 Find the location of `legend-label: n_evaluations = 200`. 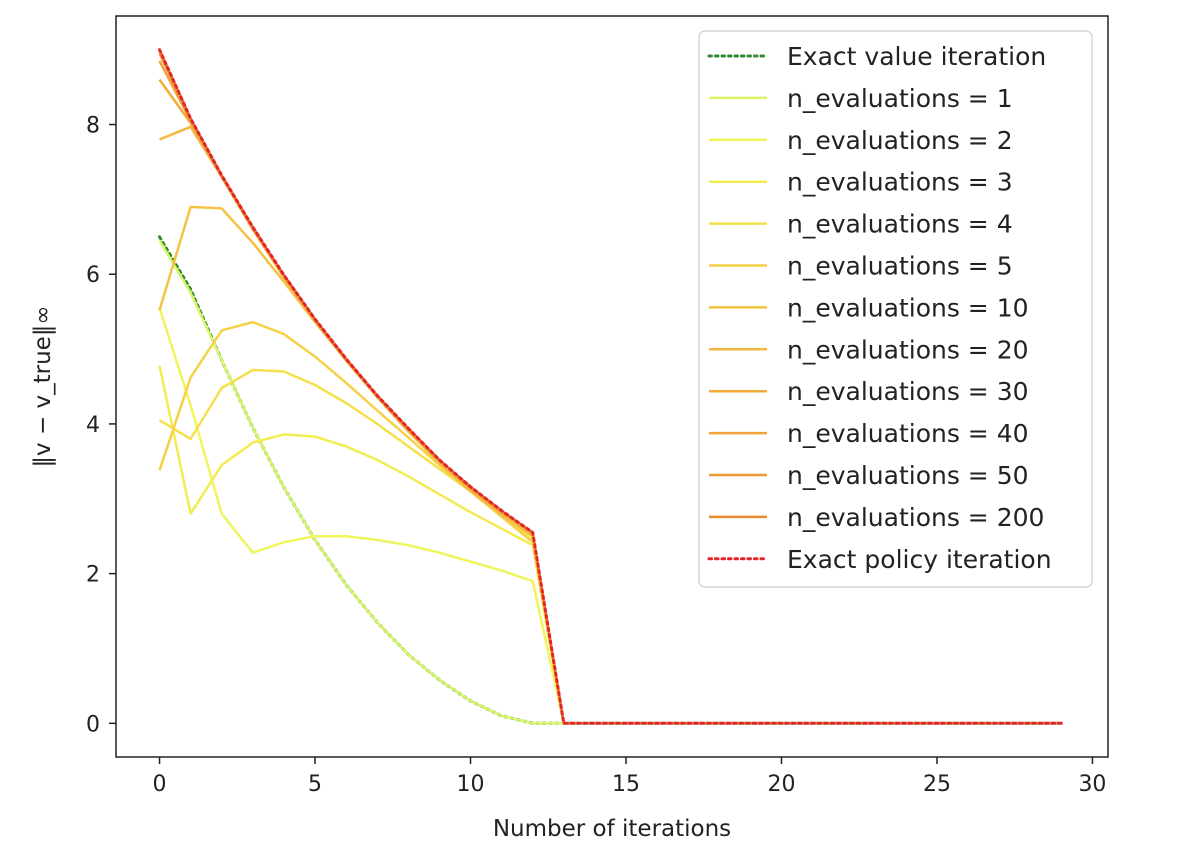

legend-label: n_evaluations = 200 is located at coordinates (915, 517).